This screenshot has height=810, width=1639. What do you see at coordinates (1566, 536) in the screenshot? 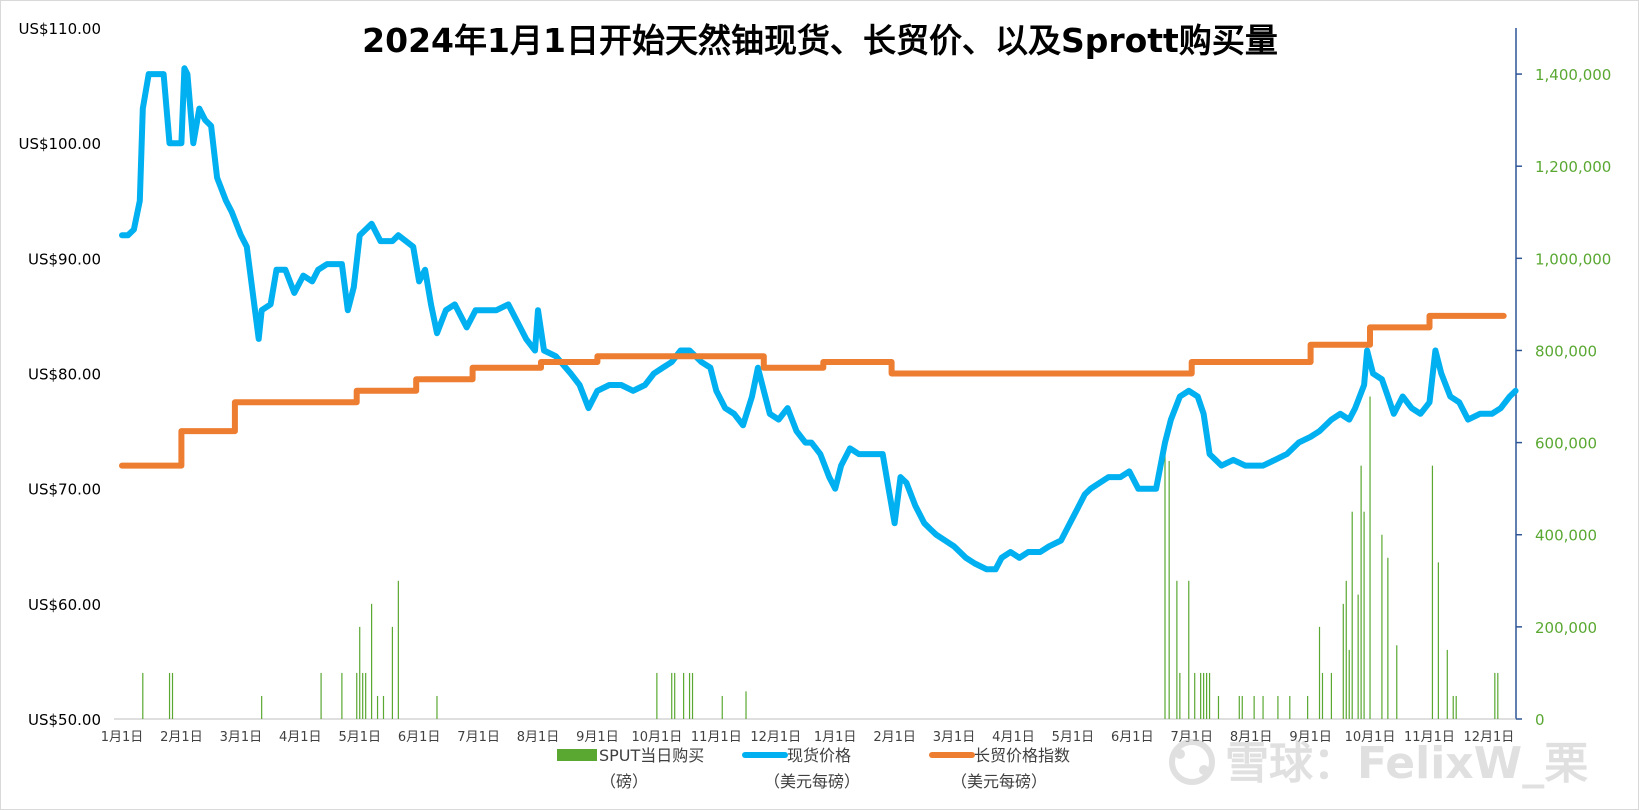
I see `right-tick-label: 400,000` at bounding box center [1566, 536].